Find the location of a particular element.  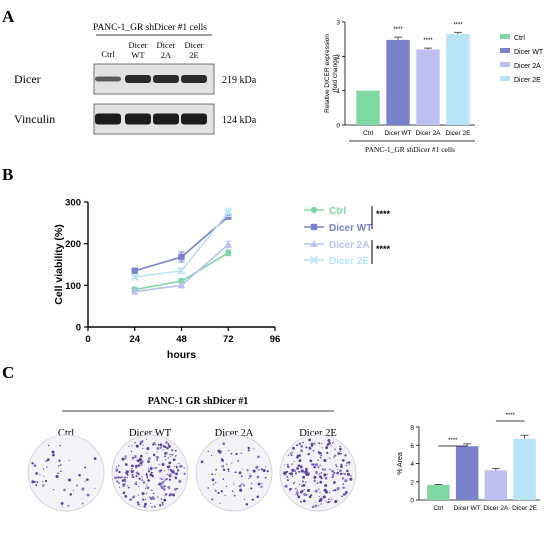

a-legend-label: Dicer WT is located at coordinates (529, 52).